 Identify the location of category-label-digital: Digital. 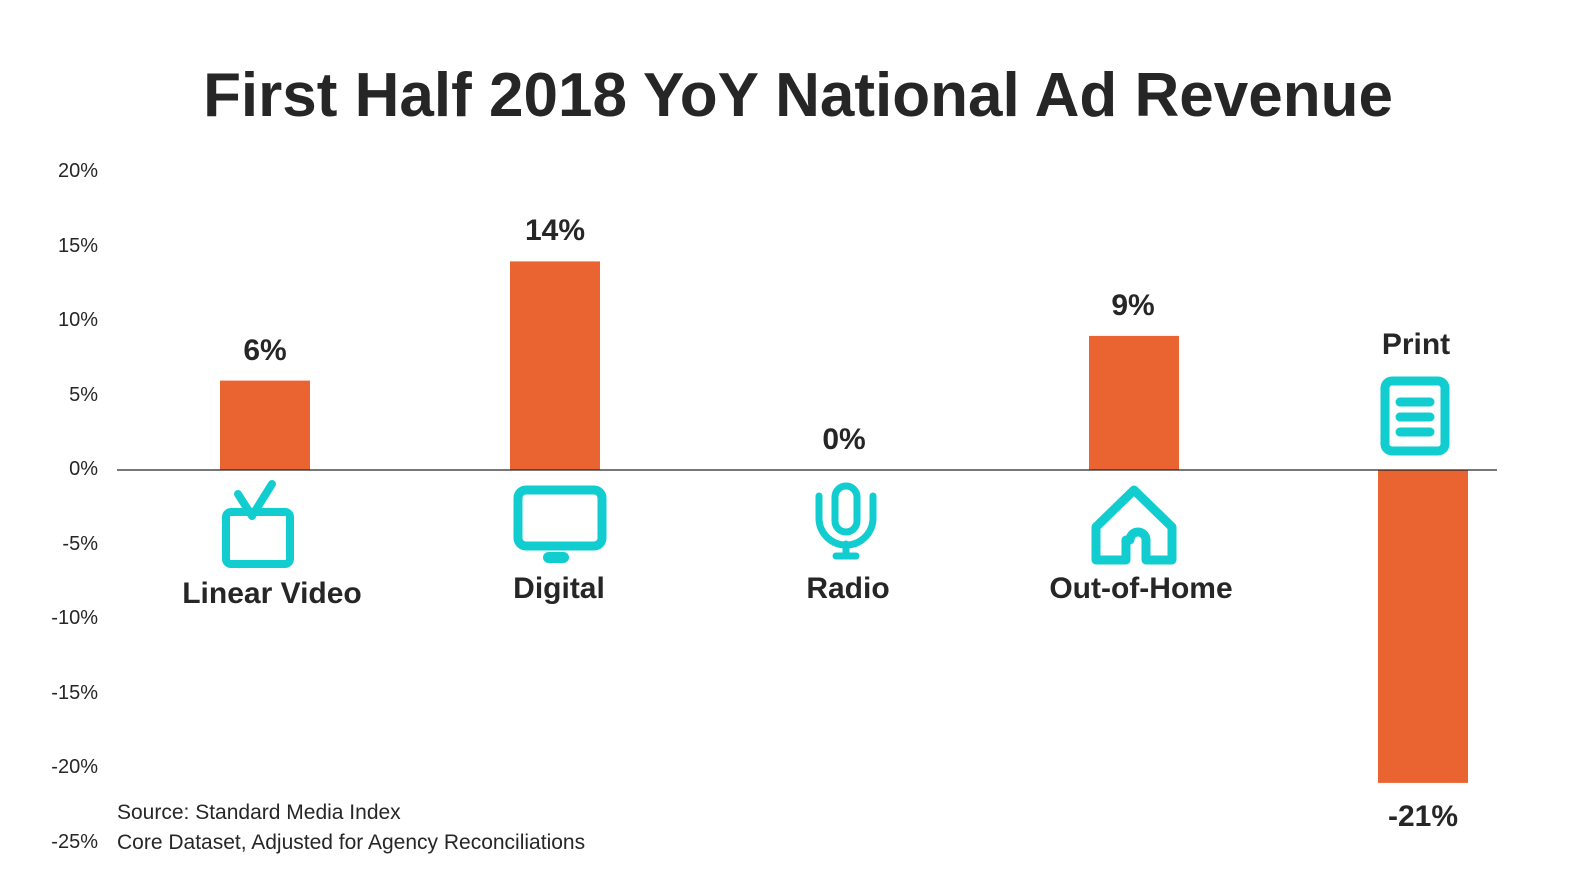
(559, 588).